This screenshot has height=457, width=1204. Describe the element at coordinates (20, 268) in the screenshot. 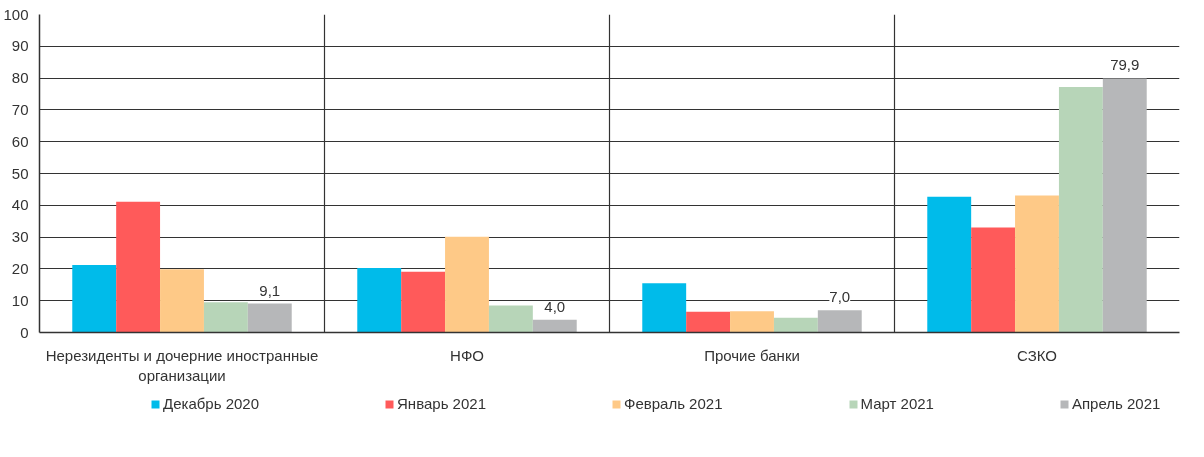

I see `y-tick-label: 20` at that location.